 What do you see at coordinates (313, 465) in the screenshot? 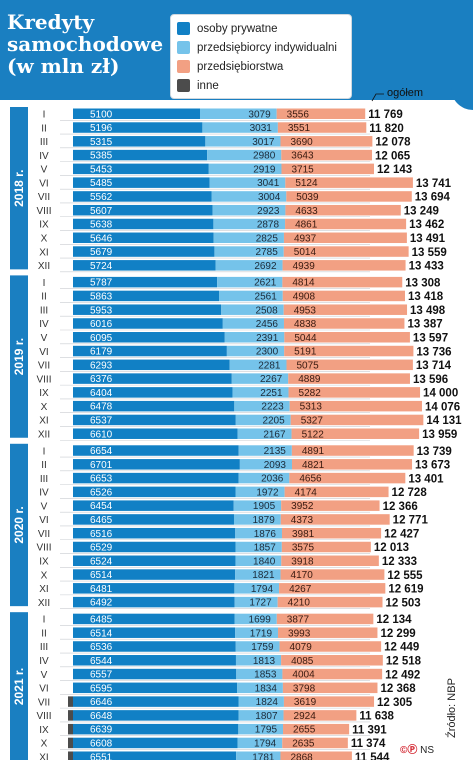
I see `value-label: 4821` at bounding box center [313, 465].